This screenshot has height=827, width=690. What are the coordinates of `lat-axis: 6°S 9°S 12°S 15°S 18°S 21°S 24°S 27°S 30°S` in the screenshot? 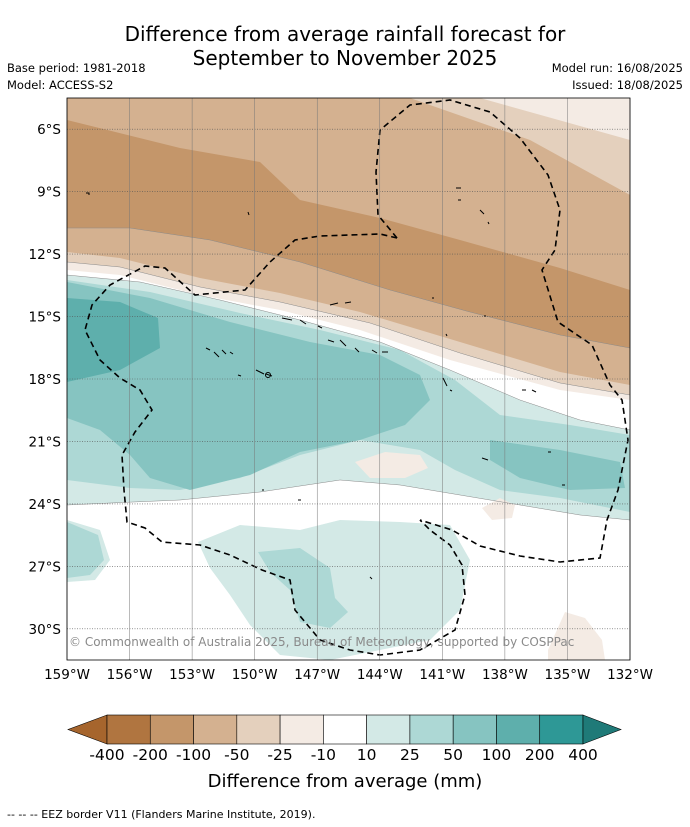 It's located at (45, 380).